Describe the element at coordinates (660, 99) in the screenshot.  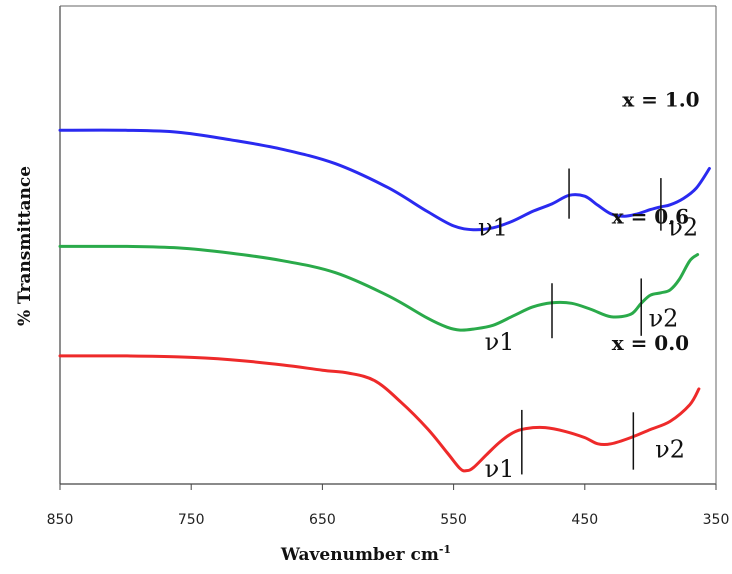
I see `curve-label: x = 1.0` at that location.